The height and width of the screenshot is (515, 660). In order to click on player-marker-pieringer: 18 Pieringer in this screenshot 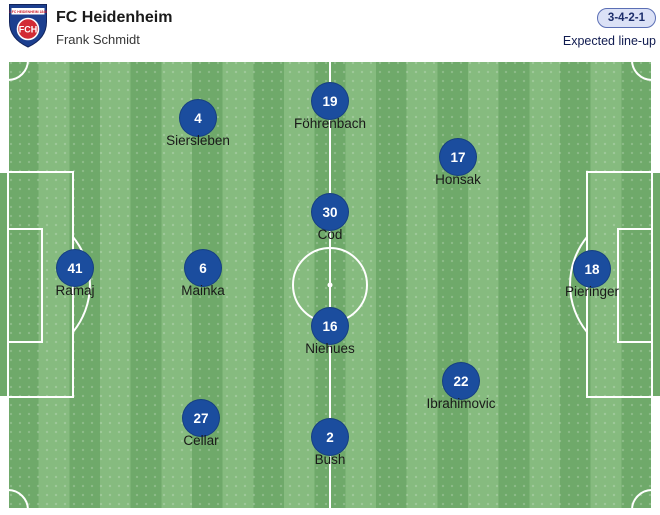, I will do `click(592, 274)`.